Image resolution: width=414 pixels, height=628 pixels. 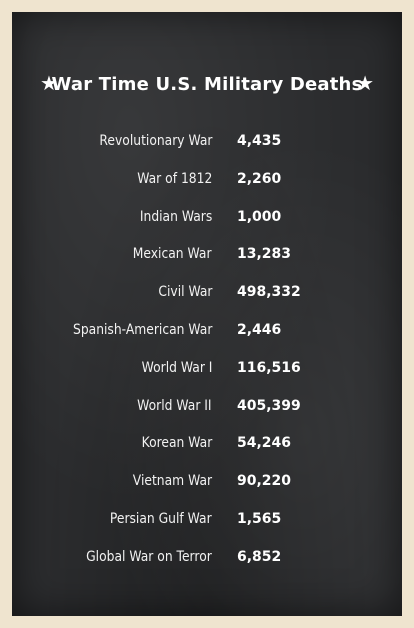 I want to click on table-row: World War I 116,516, so click(x=207, y=372).